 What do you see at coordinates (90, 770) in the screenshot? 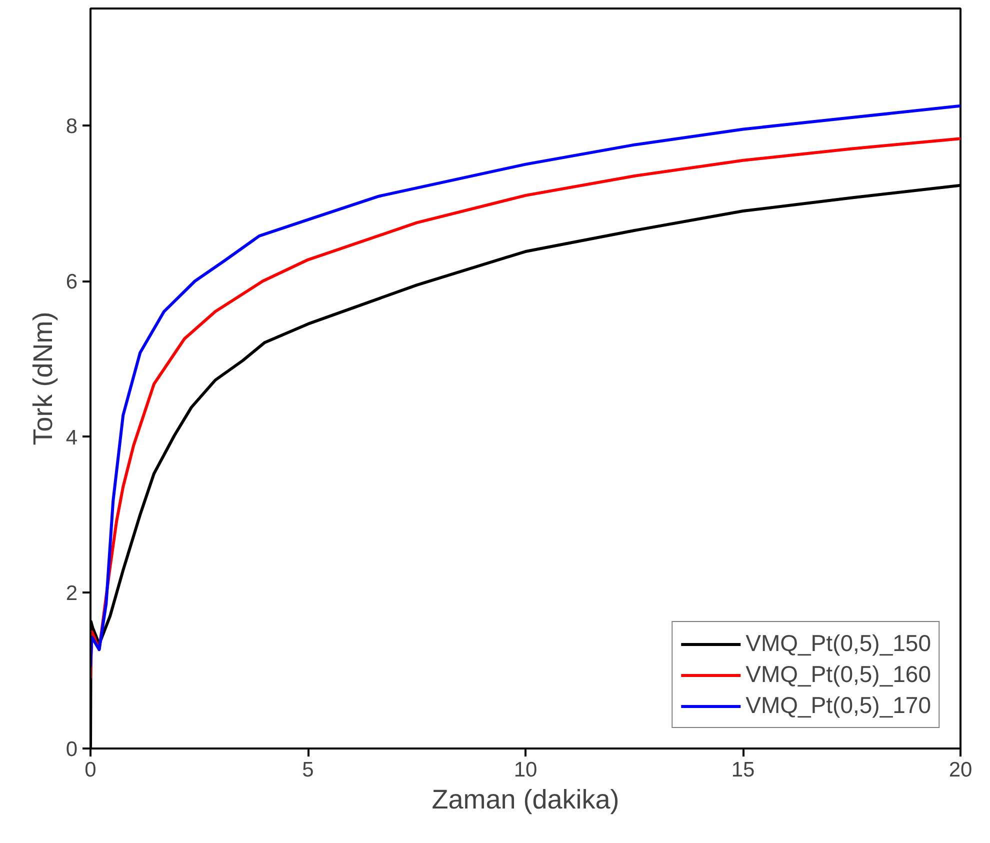
I see `x-tick-label: 0` at bounding box center [90, 770].